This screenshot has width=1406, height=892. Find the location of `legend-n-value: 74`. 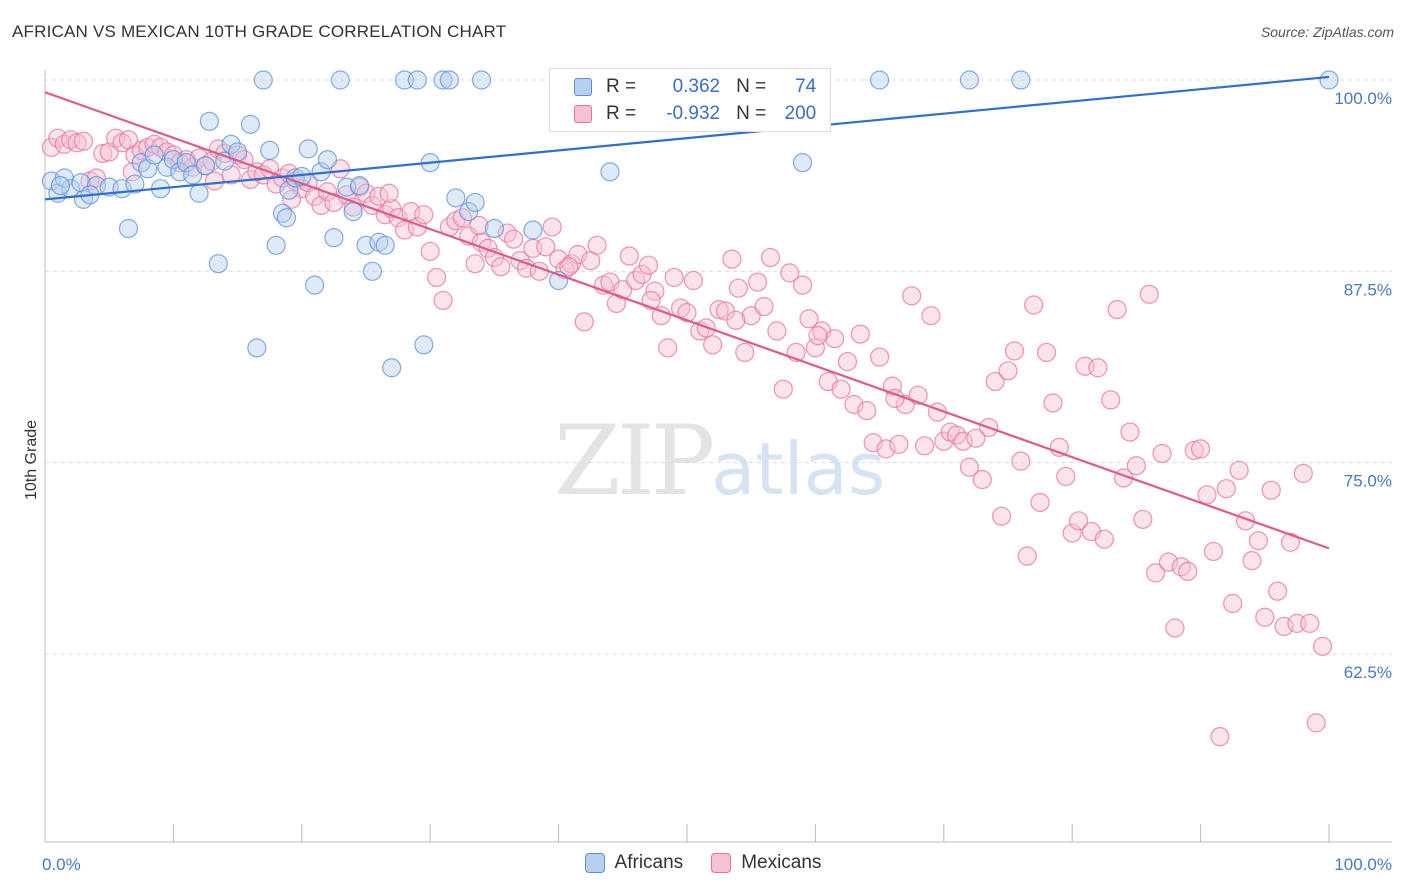

legend-n-value: 74 is located at coordinates (806, 86).